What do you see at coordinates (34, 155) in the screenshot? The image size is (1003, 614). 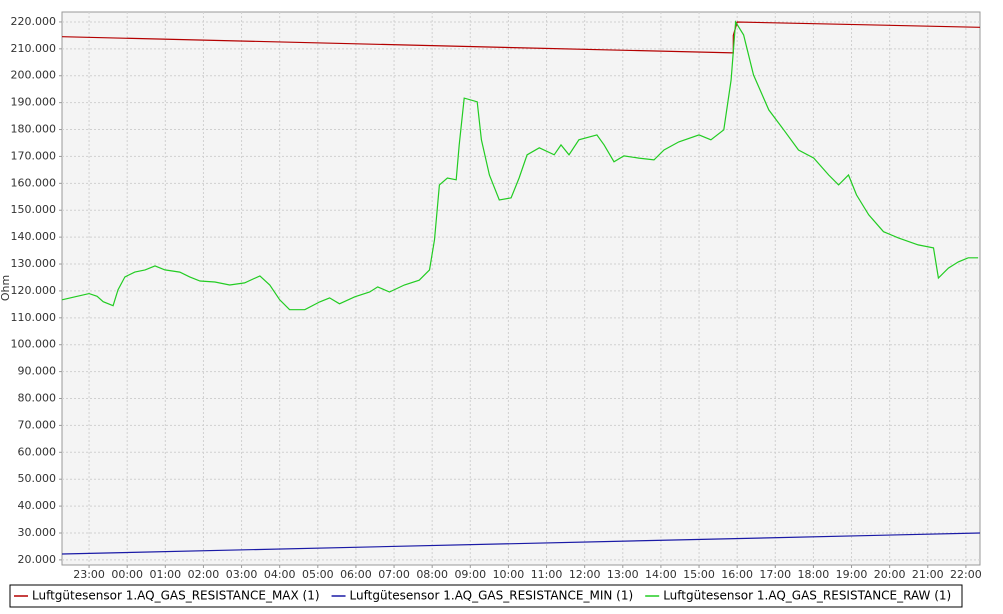 I see `y-tick-label: 170.000` at bounding box center [34, 155].